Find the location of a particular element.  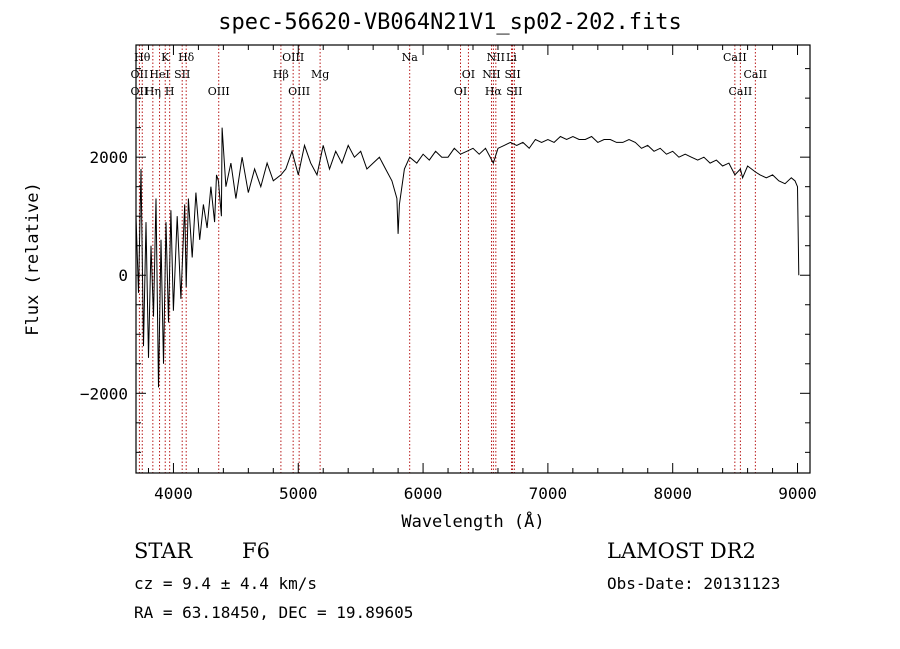

x-tick-label: 4000 is located at coordinates (173, 493).